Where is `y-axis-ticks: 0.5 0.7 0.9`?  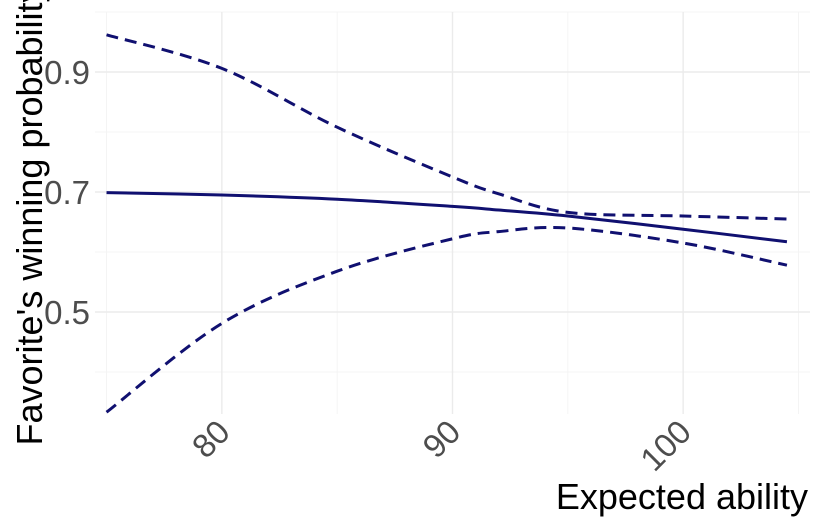
y-axis-ticks: 0.5 0.7 0.9 is located at coordinates (67, 192).